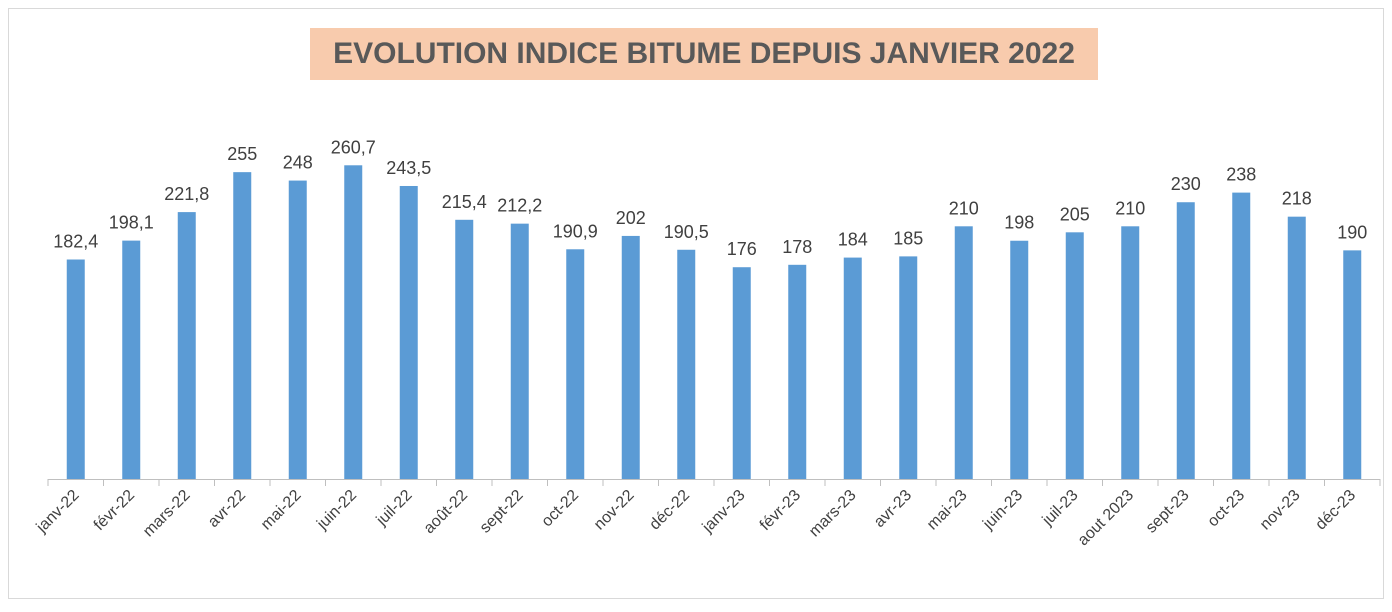 The image size is (1392, 612). What do you see at coordinates (242, 154) in the screenshot?
I see `value-label: 255` at bounding box center [242, 154].